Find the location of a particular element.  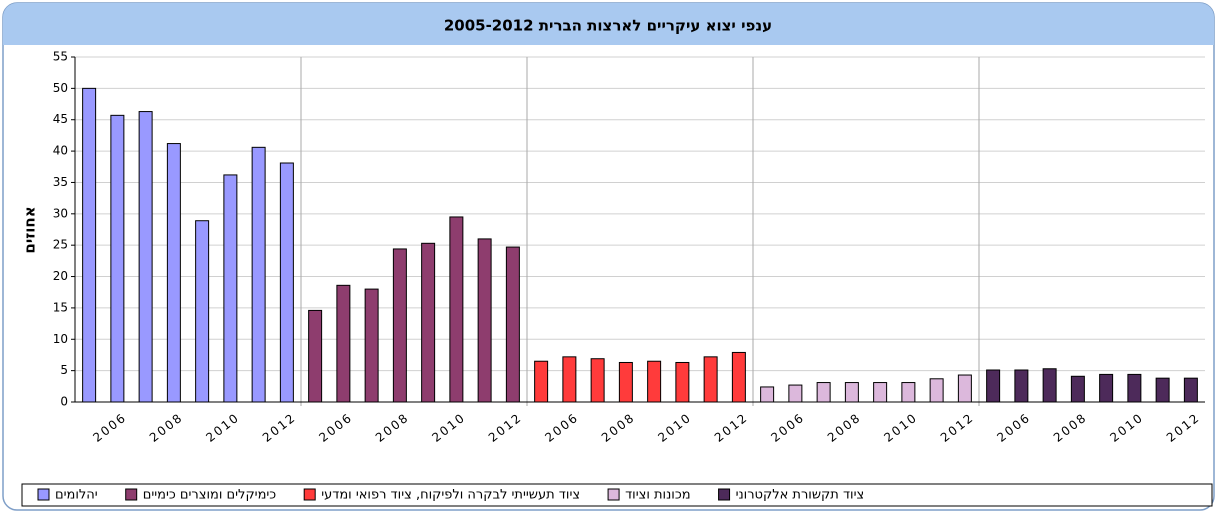

y-axis-label: אחוזים is located at coordinates (30, 229).